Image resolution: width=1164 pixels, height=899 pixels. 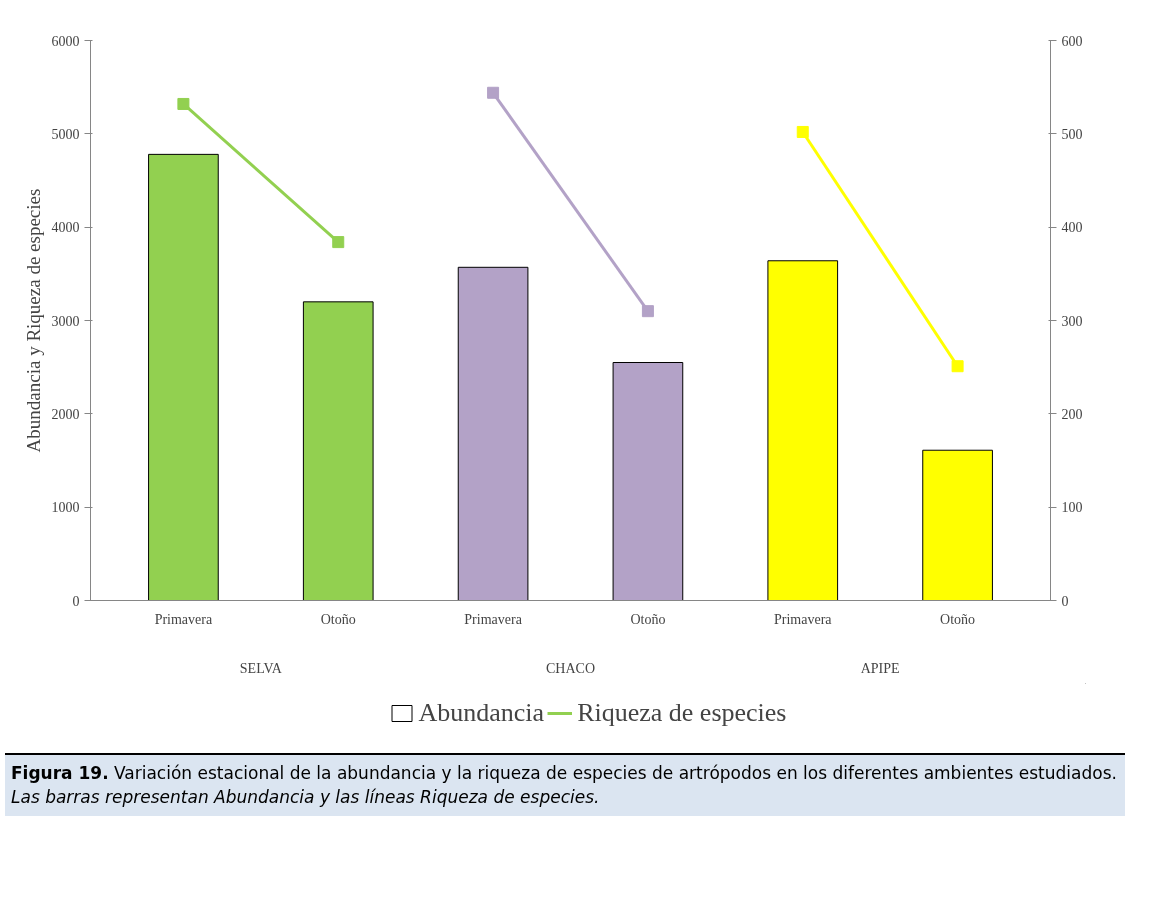 What do you see at coordinates (615, 773) in the screenshot?
I see `text: Variación estacional de la abundancia y la riqueza de especies de artrópodos en los diferentes ambientes estudiados.` at bounding box center [615, 773].